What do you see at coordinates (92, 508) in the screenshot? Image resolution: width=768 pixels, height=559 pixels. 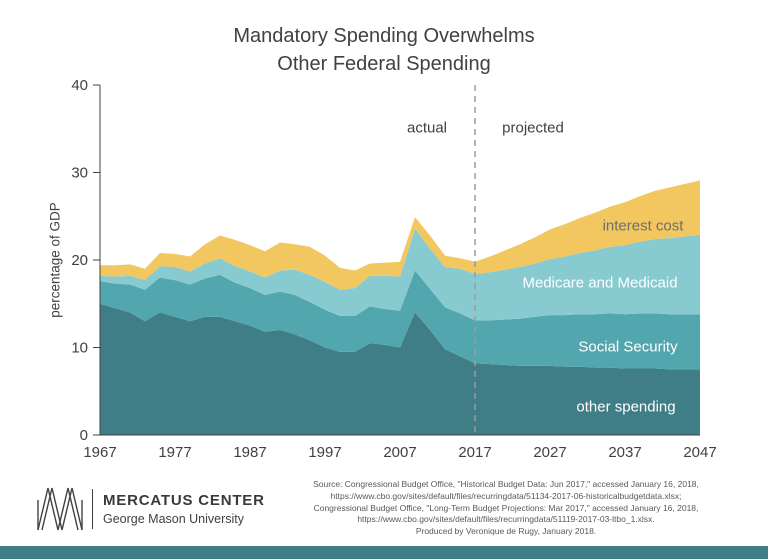 I see `logo-divider` at bounding box center [92, 508].